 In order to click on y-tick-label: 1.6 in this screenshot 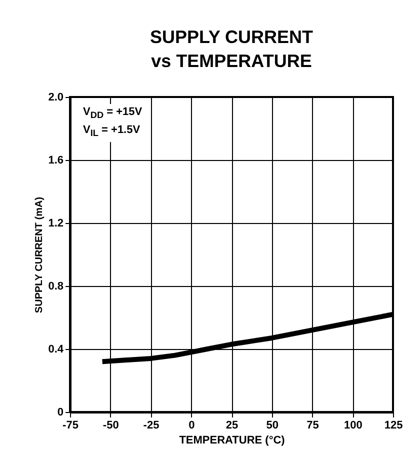, I will do `click(56, 160)`.